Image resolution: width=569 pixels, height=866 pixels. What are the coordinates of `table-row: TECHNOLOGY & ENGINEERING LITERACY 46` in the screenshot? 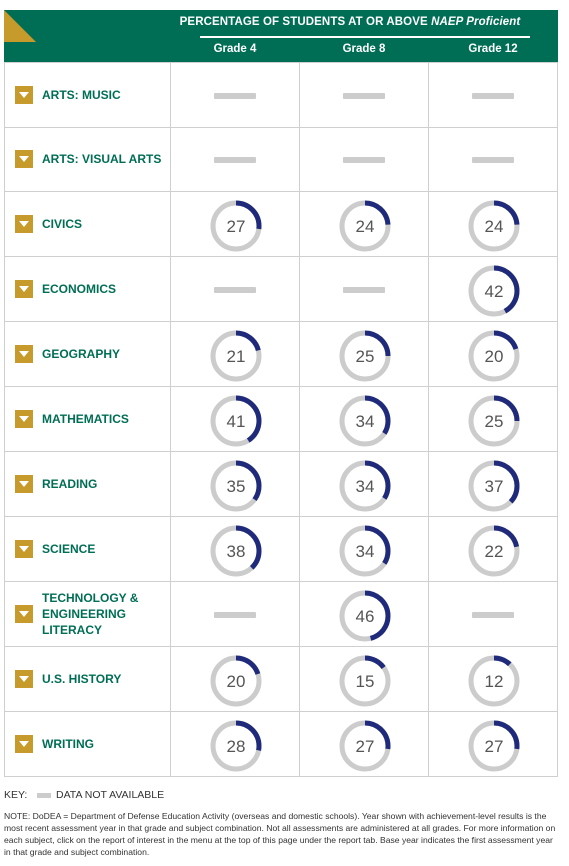 It's located at (281, 614).